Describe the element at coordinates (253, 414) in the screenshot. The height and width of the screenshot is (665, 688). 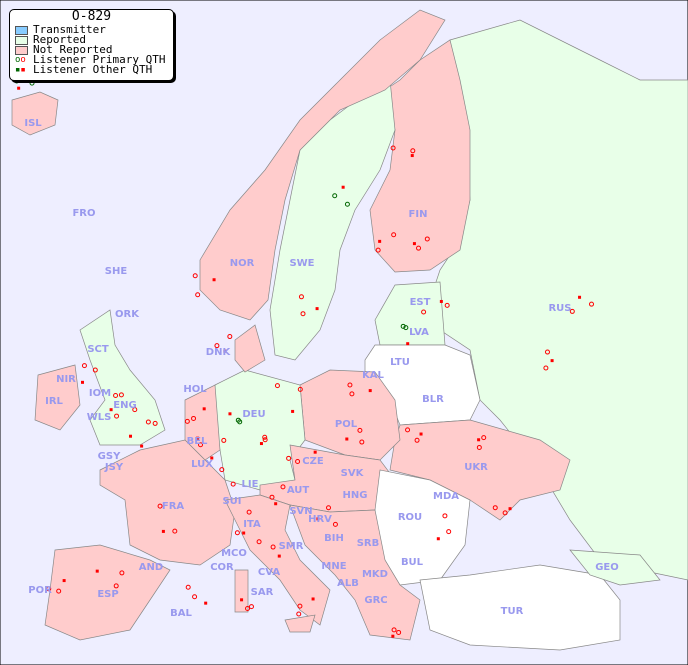
I see `country-label-deu: DEU` at that location.